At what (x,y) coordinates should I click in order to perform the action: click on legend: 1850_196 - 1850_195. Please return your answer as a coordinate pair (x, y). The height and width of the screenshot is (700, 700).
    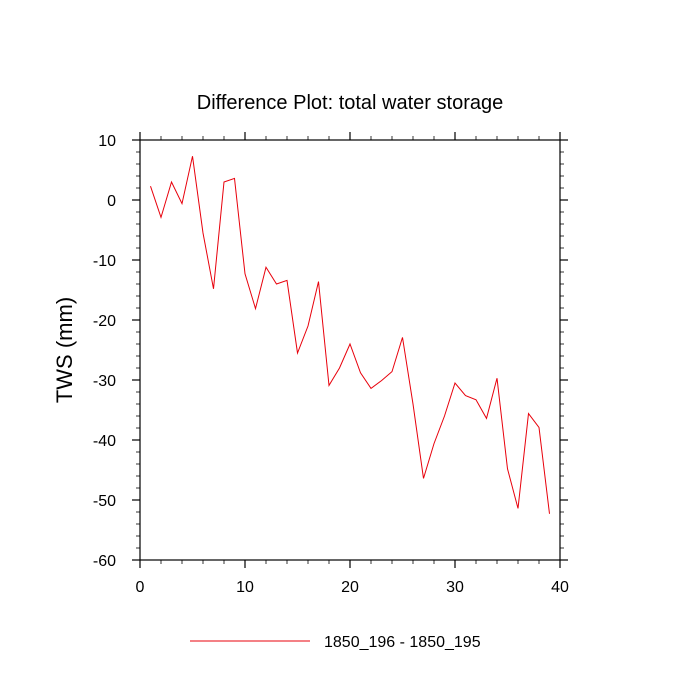
    Looking at the image, I should click on (335, 642).